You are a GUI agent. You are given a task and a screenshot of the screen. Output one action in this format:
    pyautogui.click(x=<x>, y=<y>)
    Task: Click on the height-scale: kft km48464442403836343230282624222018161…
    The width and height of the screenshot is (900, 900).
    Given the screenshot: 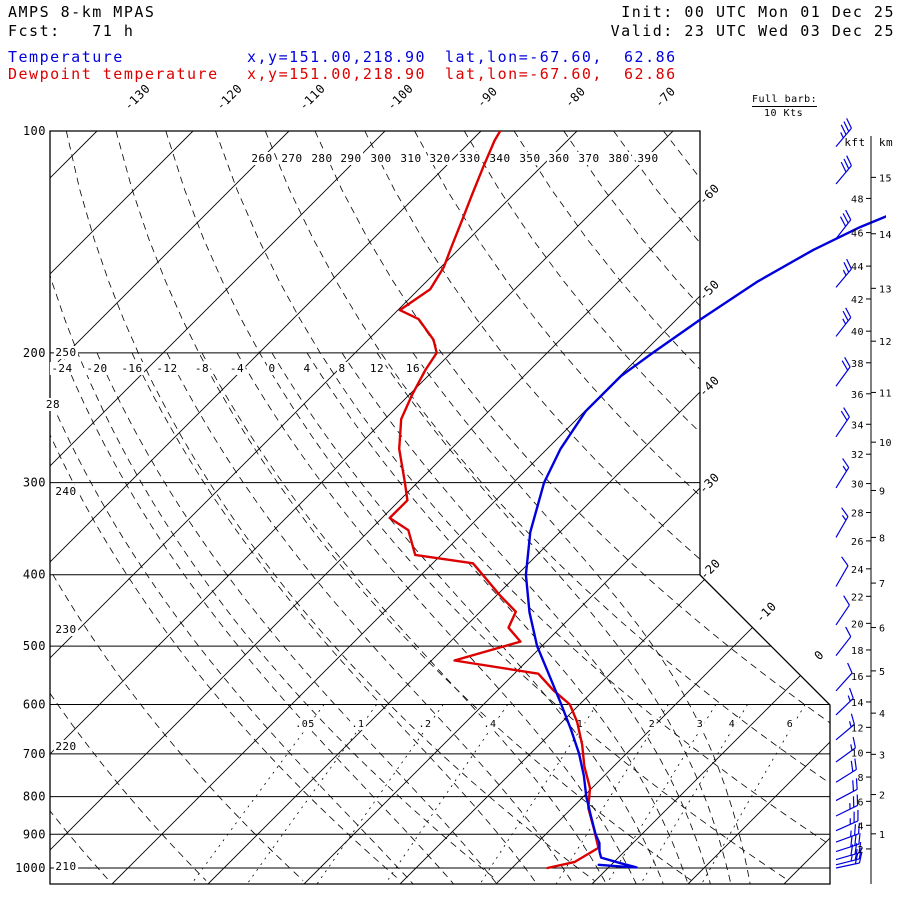 What is the action you would take?
    pyautogui.click(x=868, y=510)
    